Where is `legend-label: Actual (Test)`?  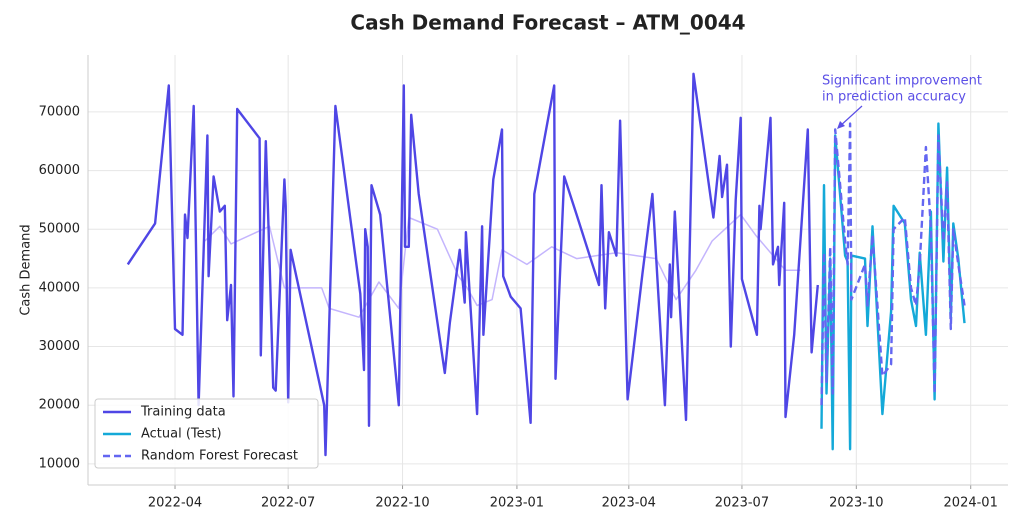 legend-label: Actual (Test) is located at coordinates (181, 434).